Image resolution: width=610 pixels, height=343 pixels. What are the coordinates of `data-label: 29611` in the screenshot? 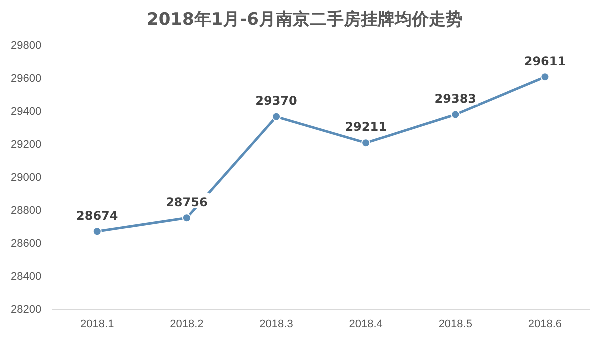 It's located at (545, 61).